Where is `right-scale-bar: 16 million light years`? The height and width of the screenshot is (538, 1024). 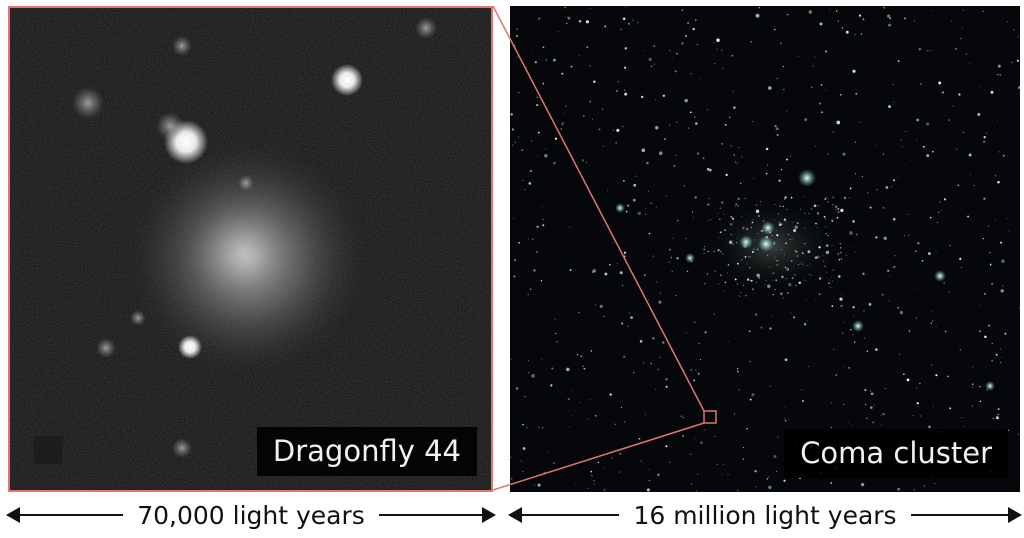 right-scale-bar: 16 million light years is located at coordinates (765, 515).